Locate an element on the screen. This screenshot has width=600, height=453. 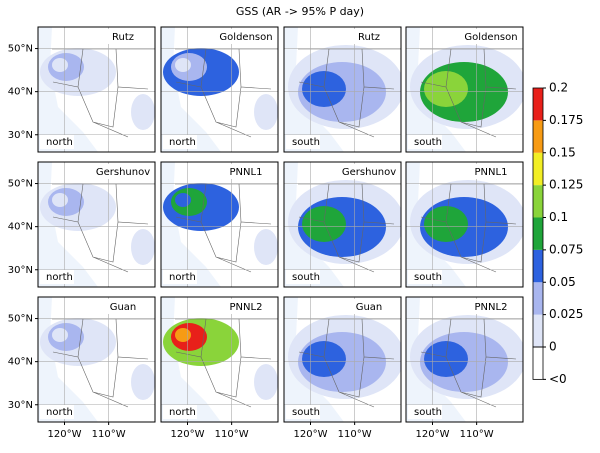
colorbar-label: 0.1 is located at coordinates (558, 217).